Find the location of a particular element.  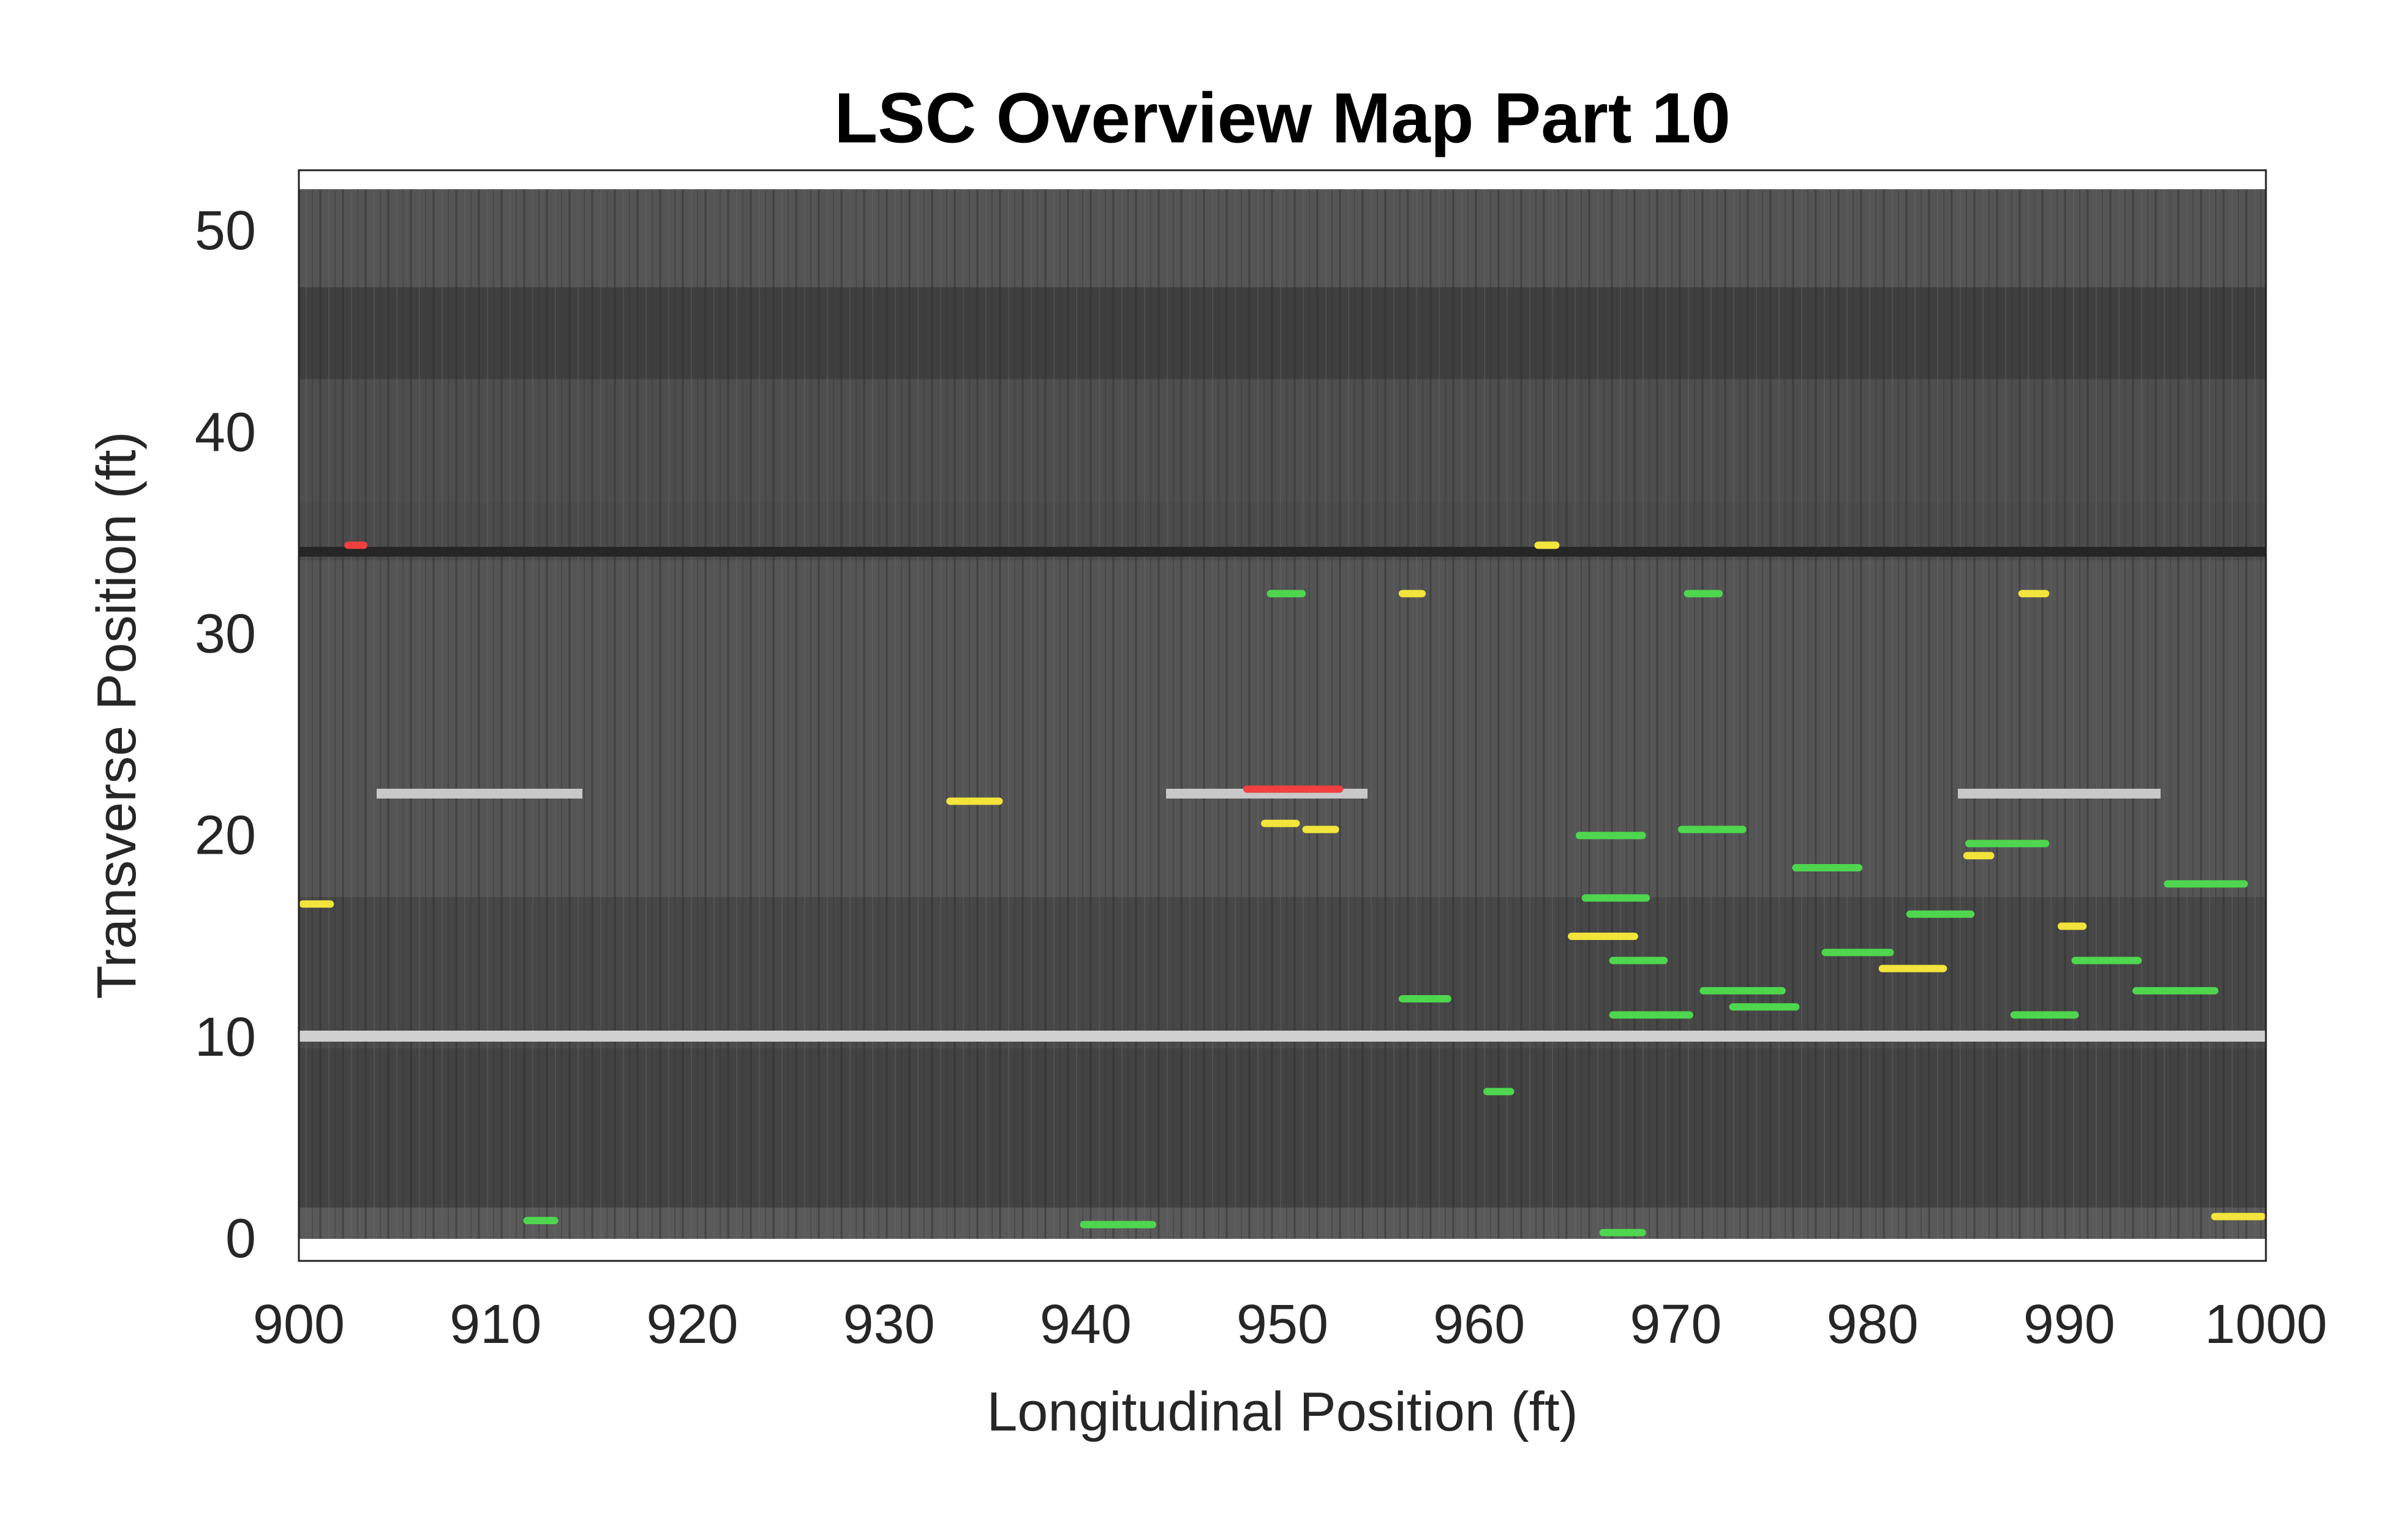

y-tick-label: 10 is located at coordinates (225, 1037).